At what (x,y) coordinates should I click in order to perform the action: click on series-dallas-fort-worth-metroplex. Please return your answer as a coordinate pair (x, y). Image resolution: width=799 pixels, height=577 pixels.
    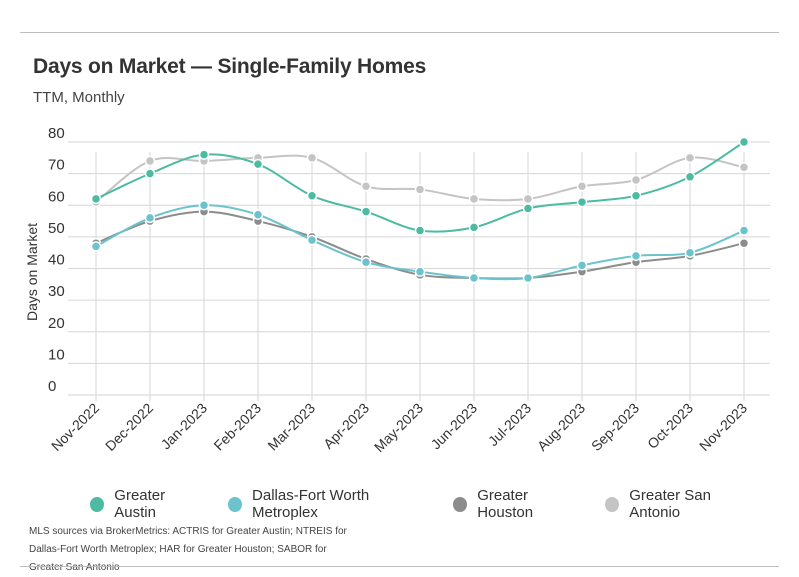
    Looking at the image, I should click on (420, 242).